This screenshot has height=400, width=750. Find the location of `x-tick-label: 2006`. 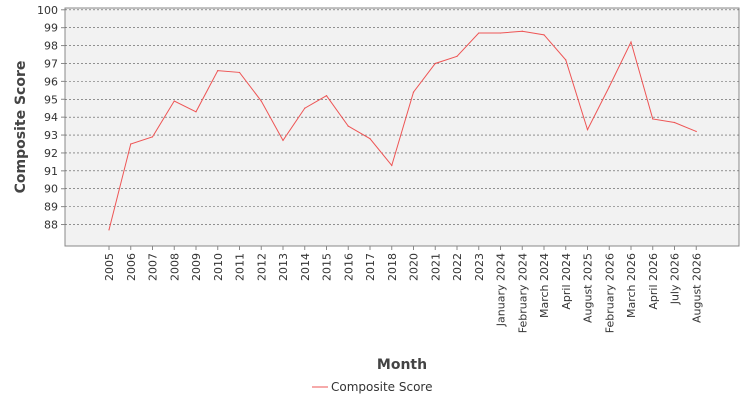

x-tick-label: 2006 is located at coordinates (131, 267).